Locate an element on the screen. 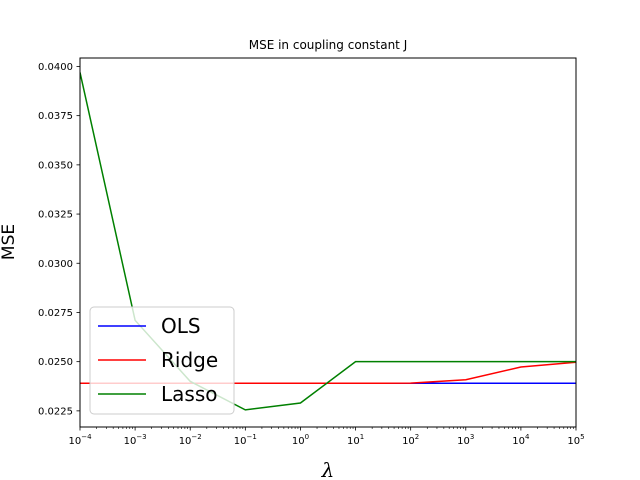 Image resolution: width=640 pixels, height=480 pixels. y-tick-label: 0.0400 is located at coordinates (55, 67).